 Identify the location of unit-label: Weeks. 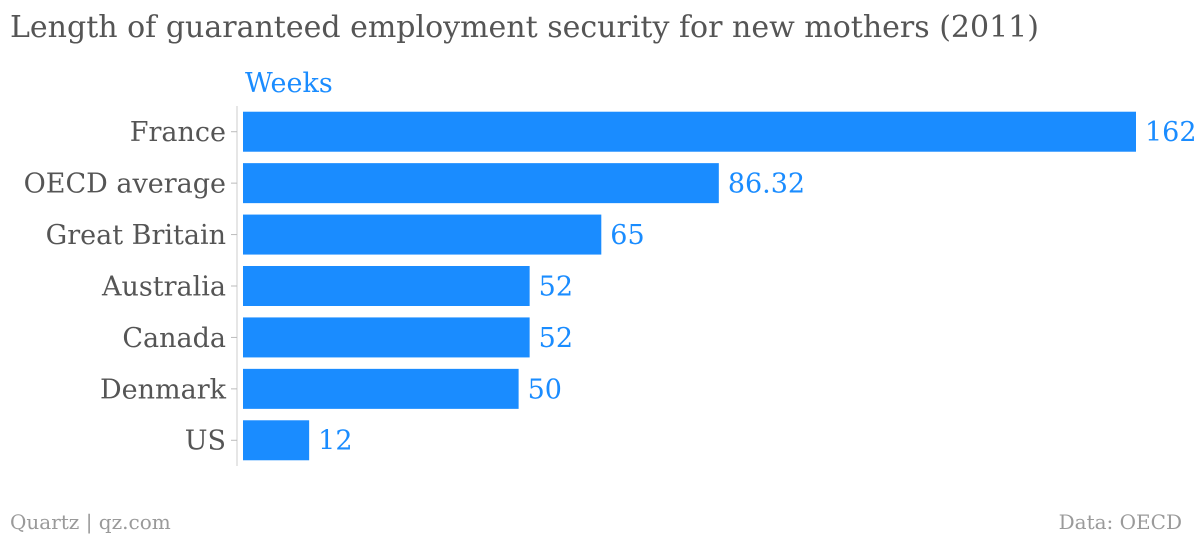
(289, 83).